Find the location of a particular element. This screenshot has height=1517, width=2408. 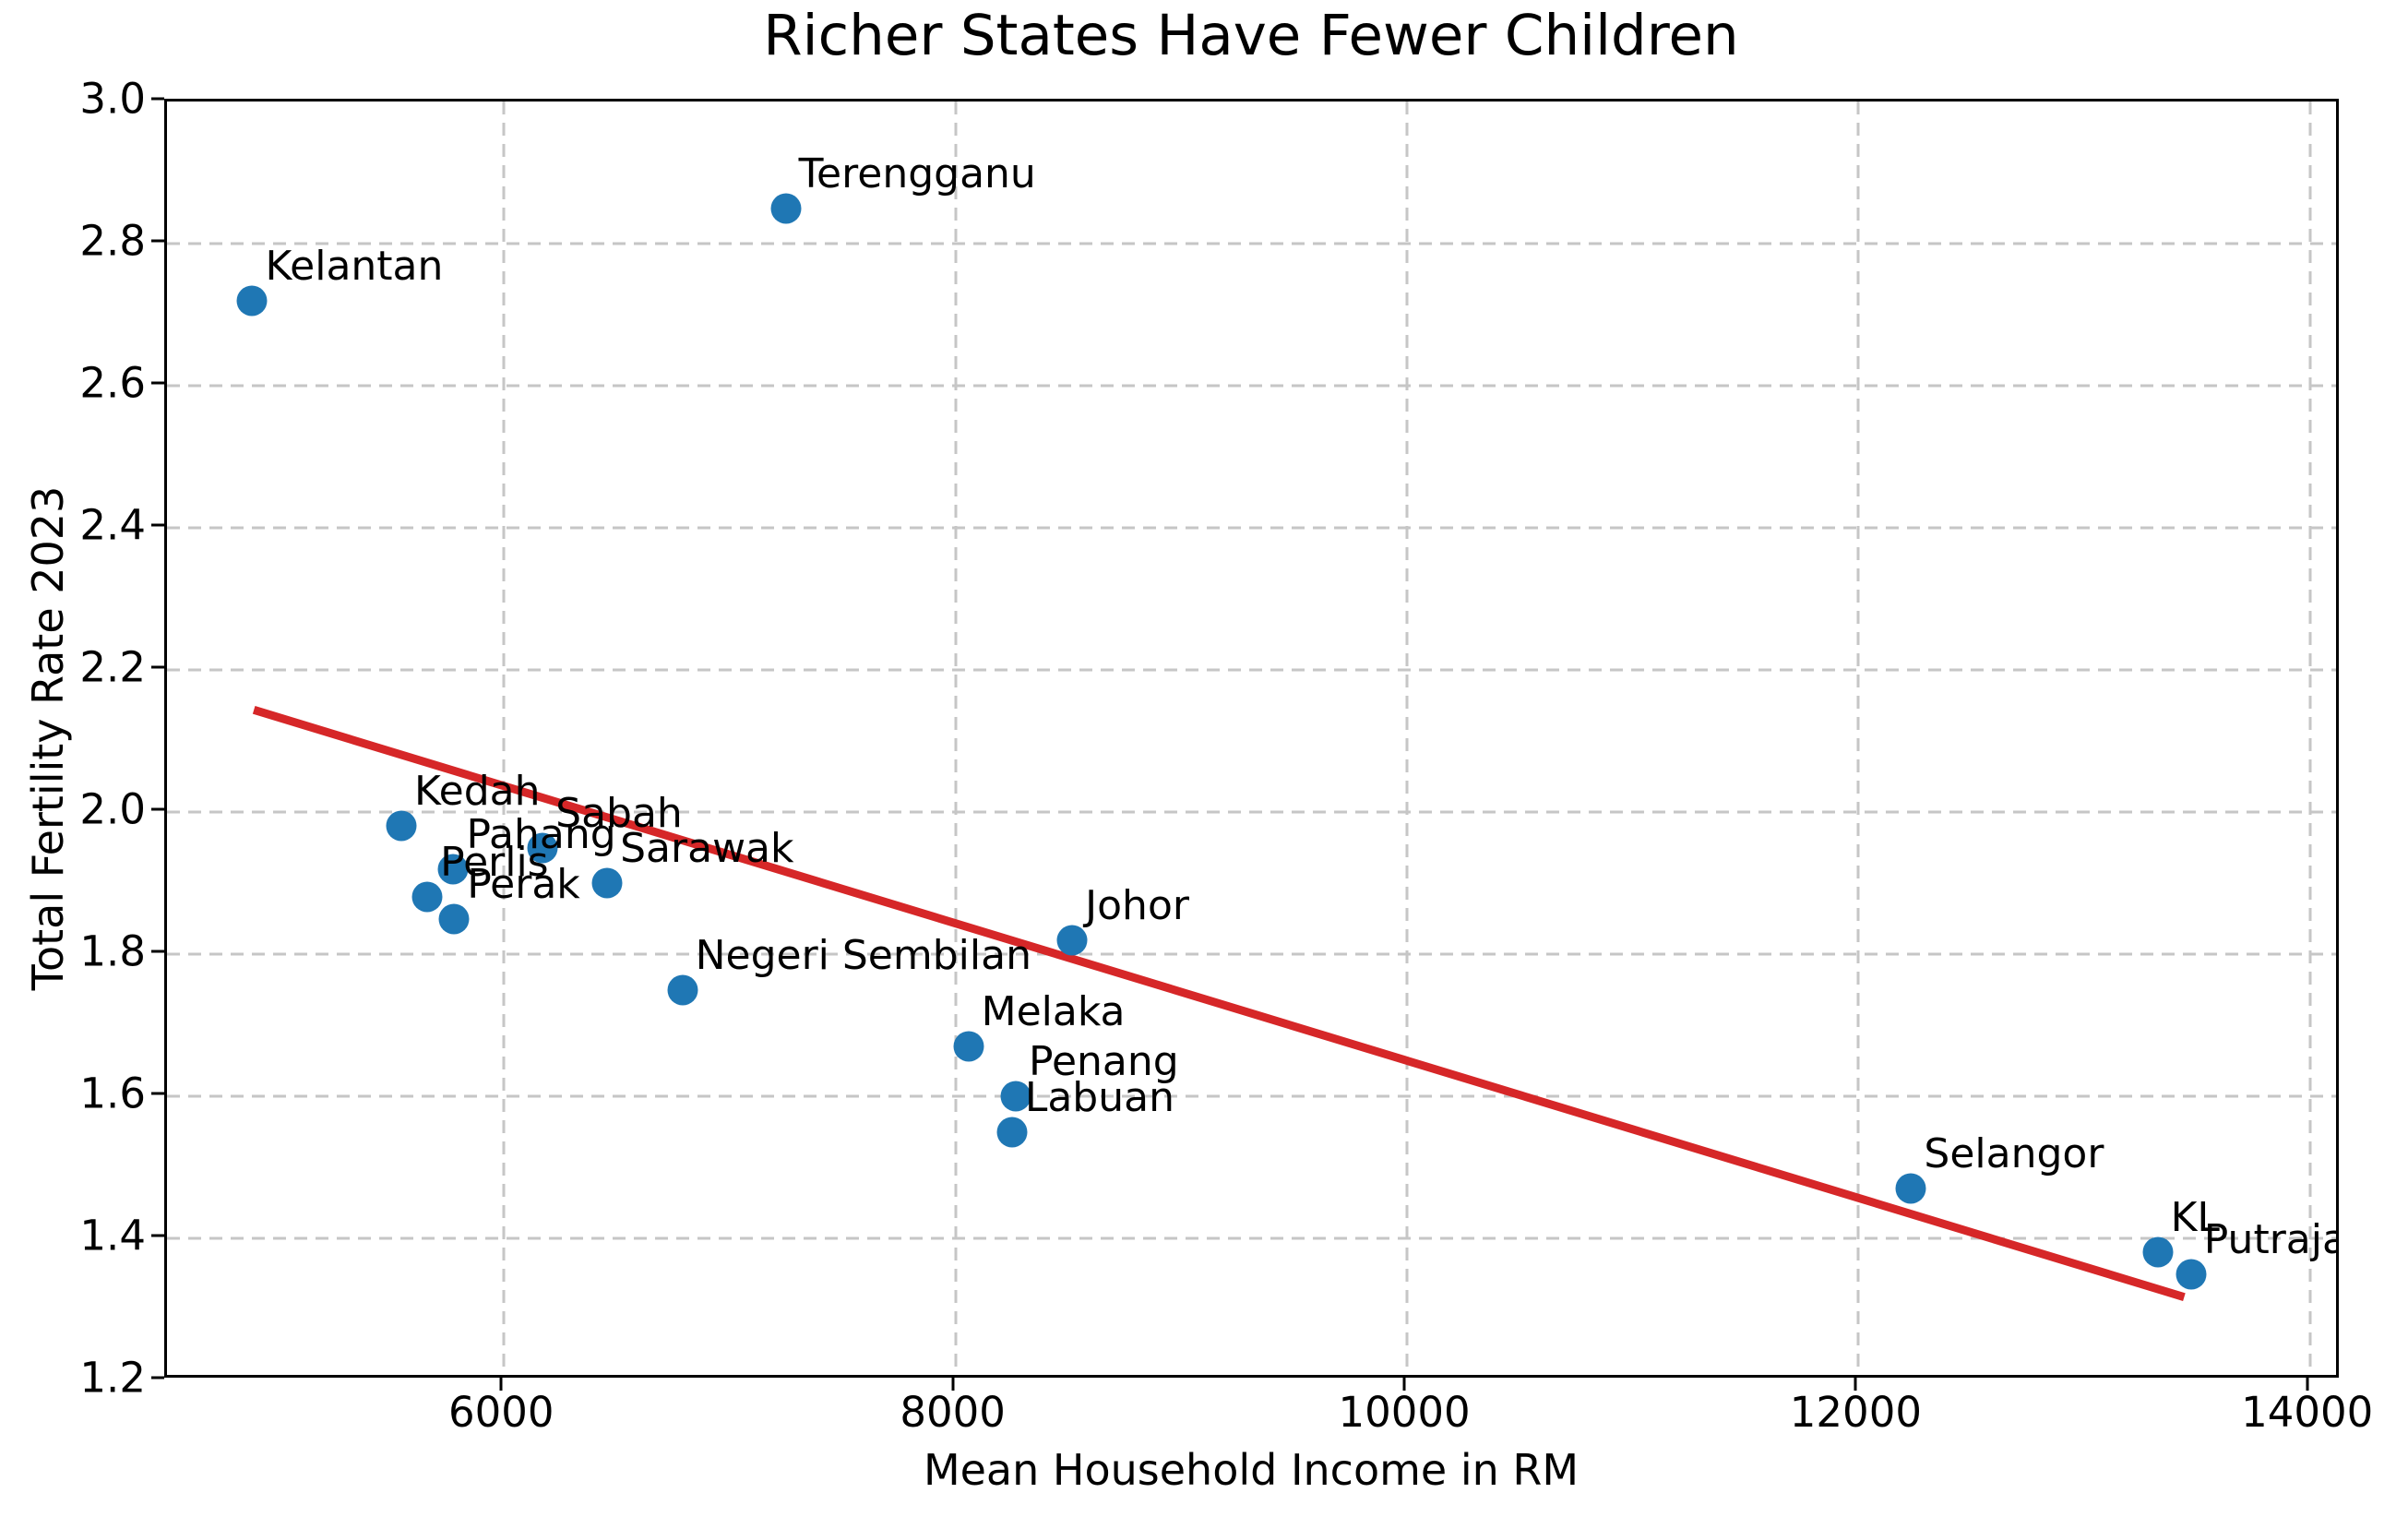

data-point-selangor is located at coordinates (1910, 1188).